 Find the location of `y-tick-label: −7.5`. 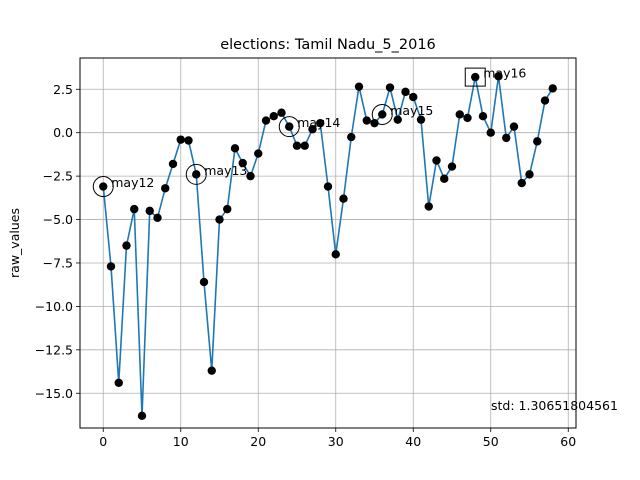

y-tick-label: −7.5 is located at coordinates (58, 262).